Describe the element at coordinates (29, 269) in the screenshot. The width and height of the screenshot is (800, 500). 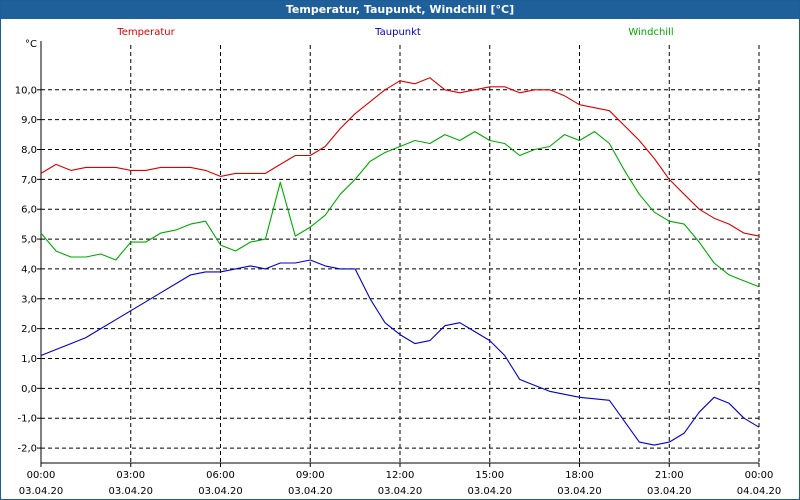
I see `y-tick-label: 4,0` at that location.